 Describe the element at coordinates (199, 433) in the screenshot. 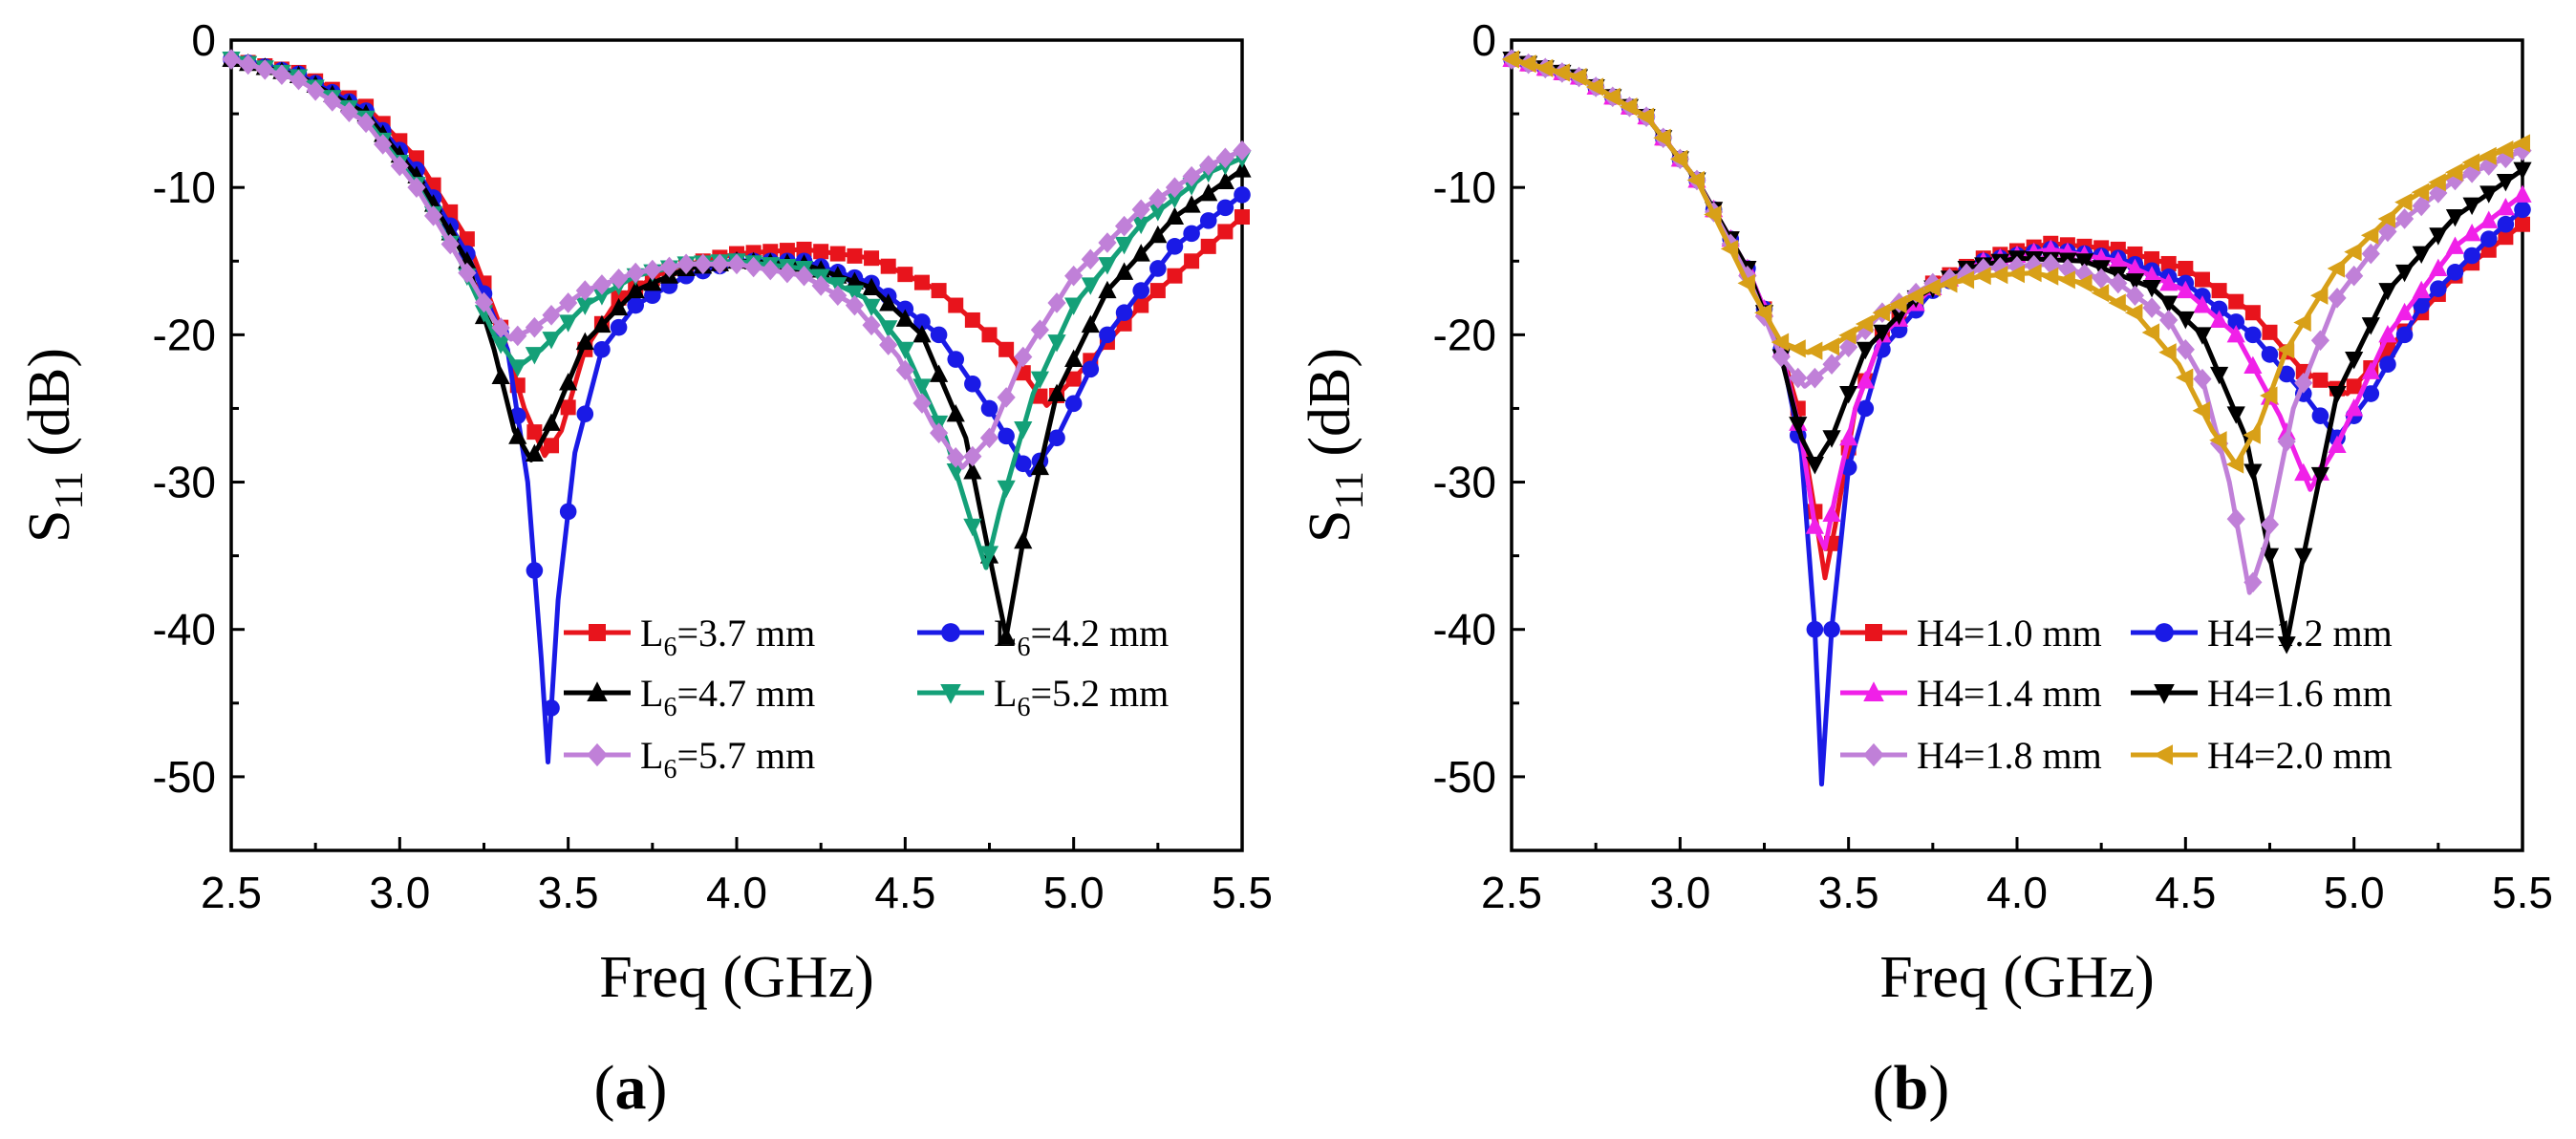

I see `y-axis-ticks: 0 -10 -20 -30 -40 -50` at that location.